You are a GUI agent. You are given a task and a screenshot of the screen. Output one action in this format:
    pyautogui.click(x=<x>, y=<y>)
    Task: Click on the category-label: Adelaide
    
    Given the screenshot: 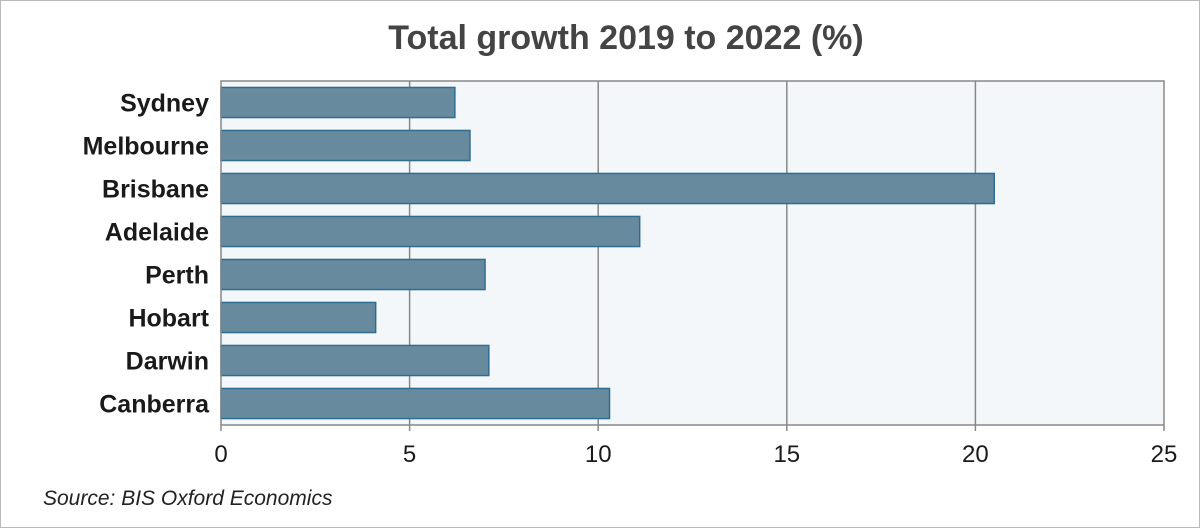 What is the action you would take?
    pyautogui.click(x=157, y=233)
    